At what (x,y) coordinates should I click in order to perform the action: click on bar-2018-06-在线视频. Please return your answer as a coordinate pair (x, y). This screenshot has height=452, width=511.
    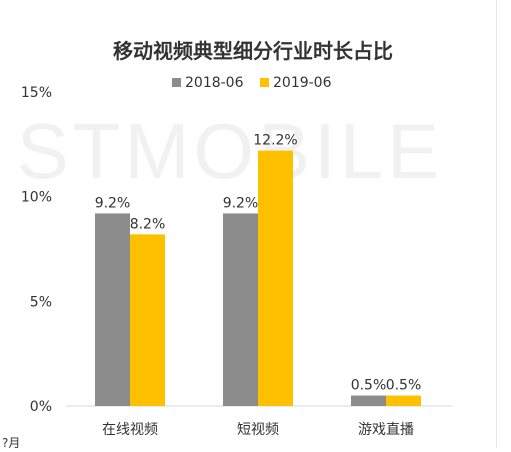
    Looking at the image, I should click on (112, 309).